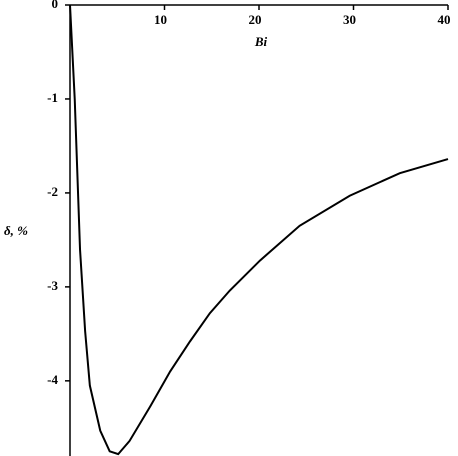  What do you see at coordinates (349, 19) in the screenshot?
I see `x-tick-label: 30` at bounding box center [349, 19].